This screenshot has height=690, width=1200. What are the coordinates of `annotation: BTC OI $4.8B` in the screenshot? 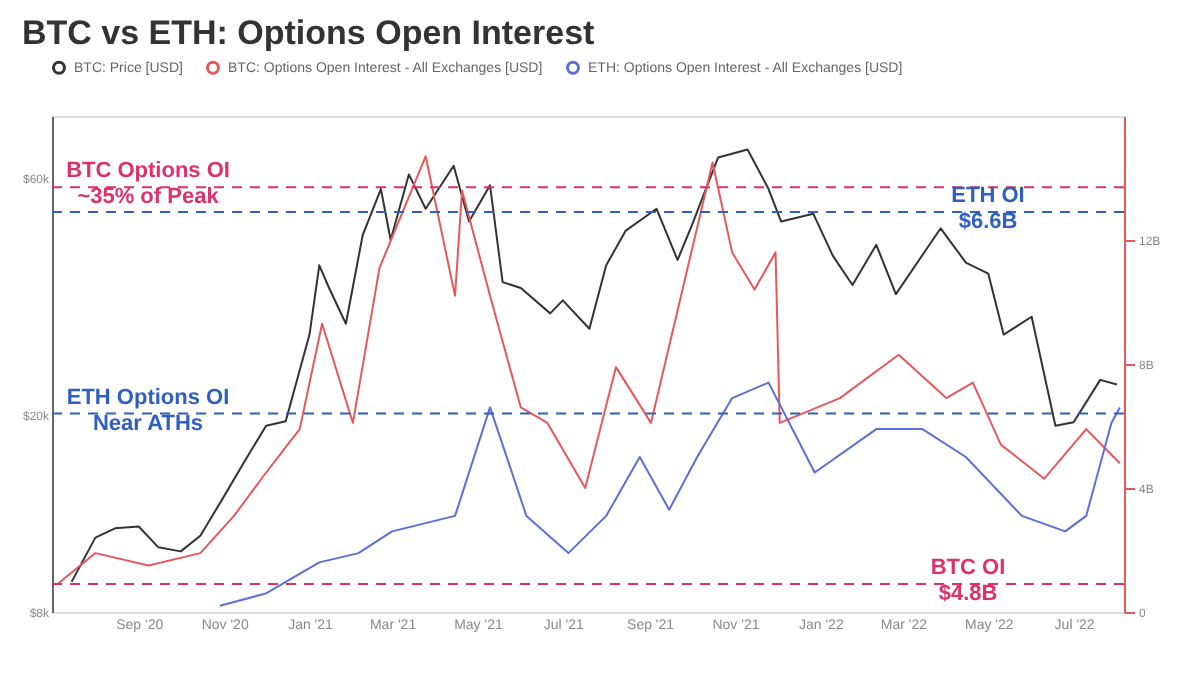 It's located at (968, 581).